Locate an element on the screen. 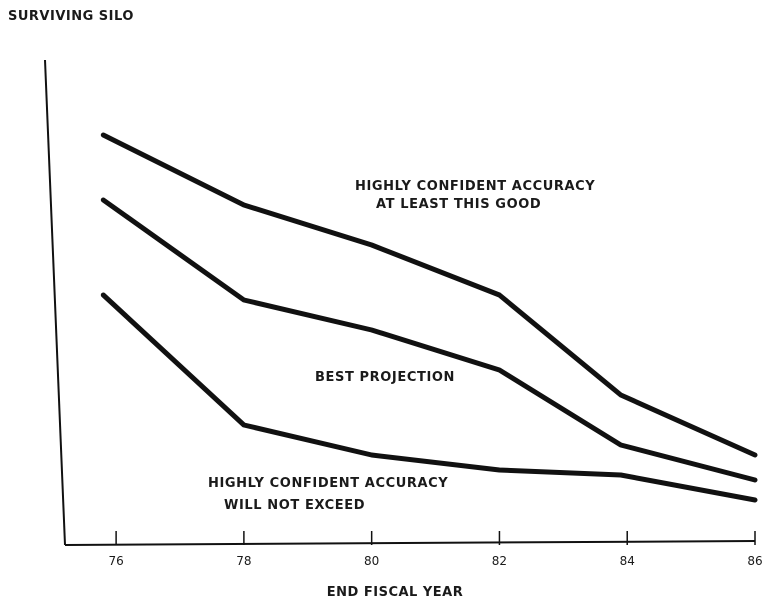  x-tick-label: 86 is located at coordinates (754, 561).